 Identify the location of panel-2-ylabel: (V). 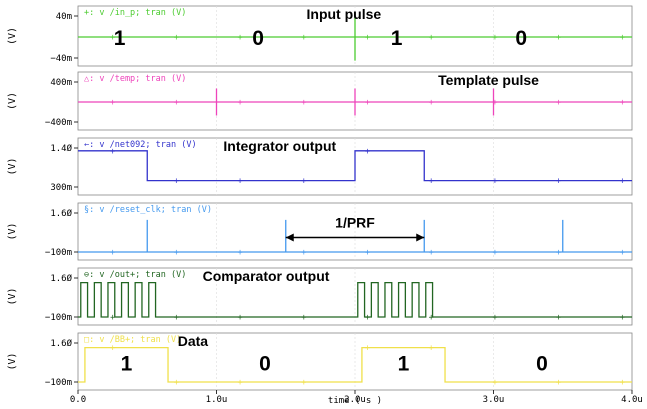
(12, 101).